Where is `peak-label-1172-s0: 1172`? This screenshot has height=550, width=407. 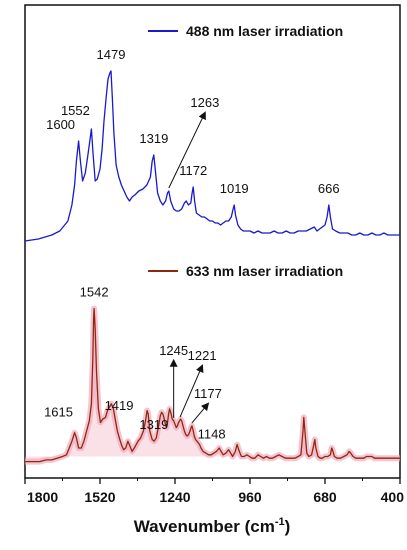 peak-label-1172-s0: 1172 is located at coordinates (193, 170).